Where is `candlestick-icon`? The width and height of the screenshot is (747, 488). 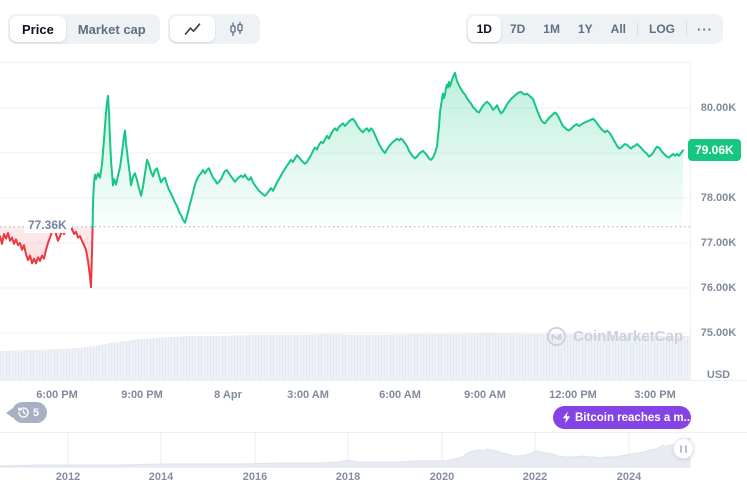
candlestick-icon is located at coordinates (236, 29).